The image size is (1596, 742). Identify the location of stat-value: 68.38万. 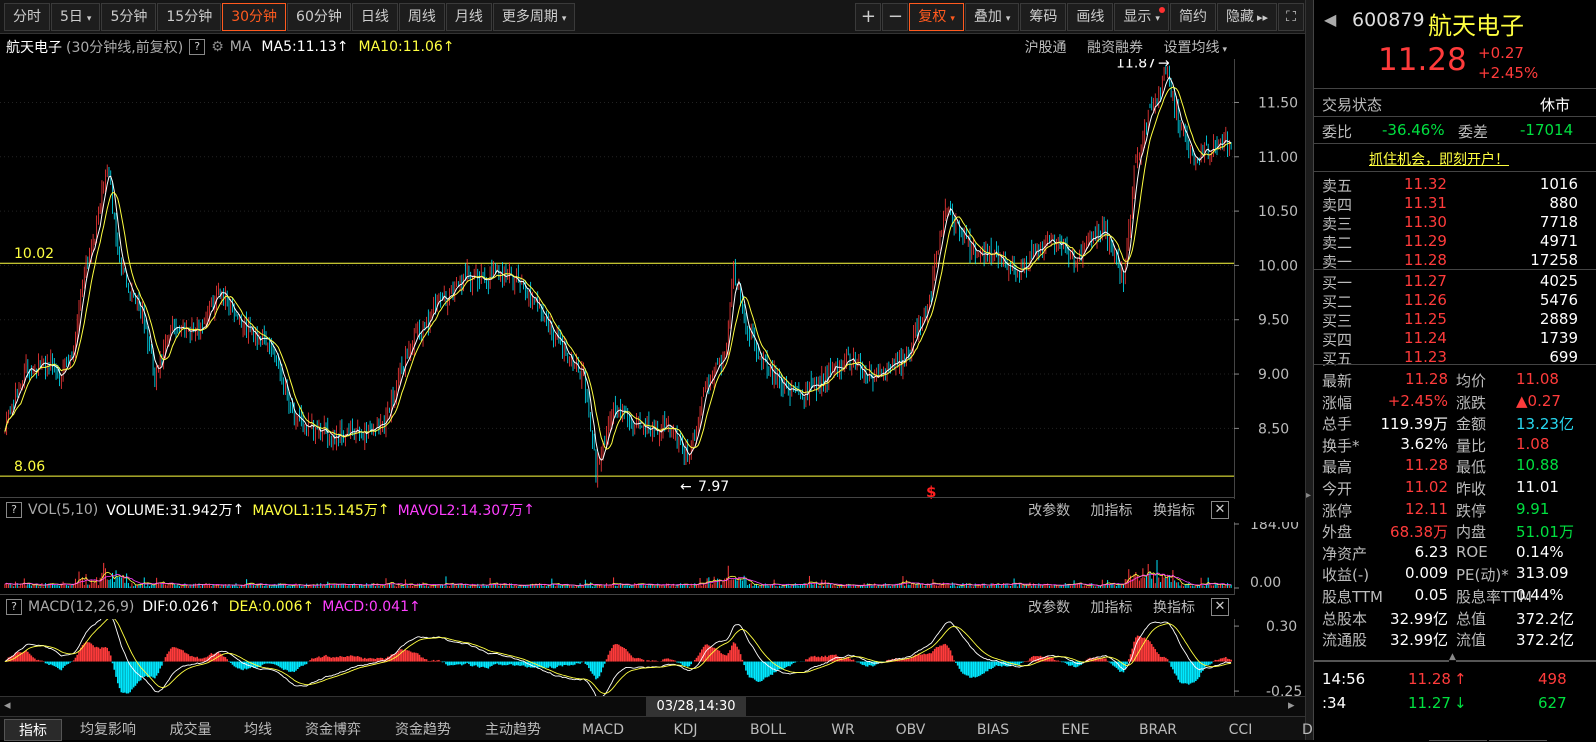
(1419, 532).